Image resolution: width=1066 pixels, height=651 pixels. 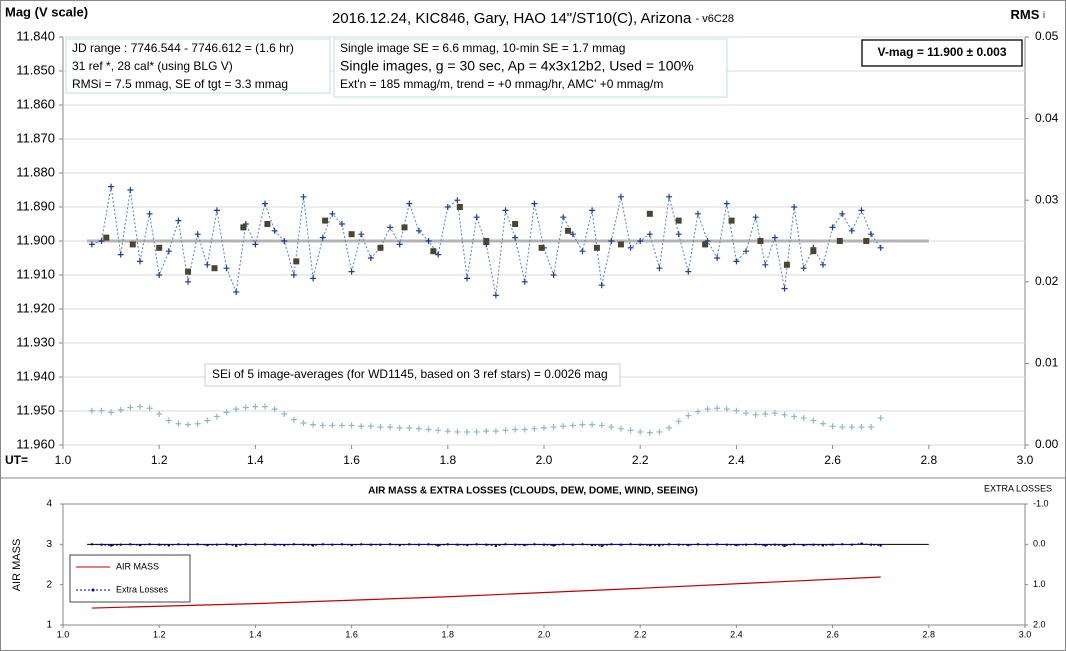 I want to click on y2-tick-label: 0.02, so click(x=1047, y=281).